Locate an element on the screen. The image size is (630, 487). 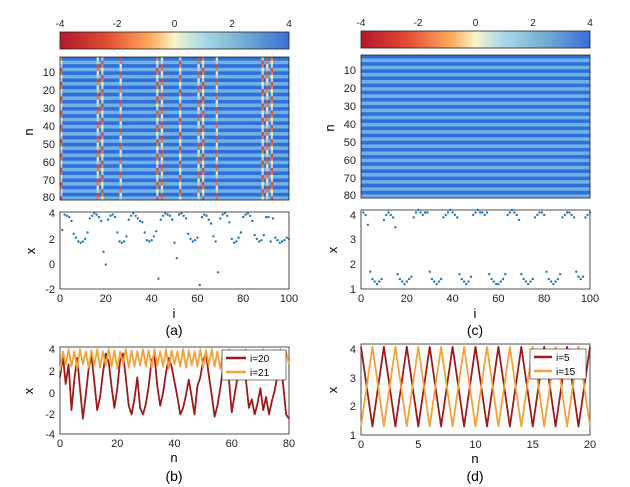
scatter-c-frame is located at coordinates (475, 249).